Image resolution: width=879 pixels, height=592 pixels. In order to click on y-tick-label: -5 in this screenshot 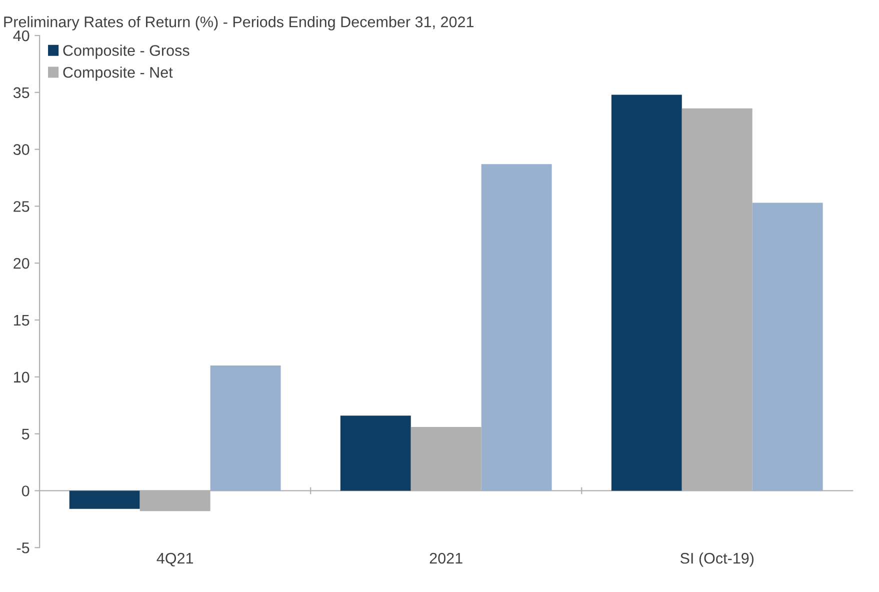, I will do `click(23, 548)`.